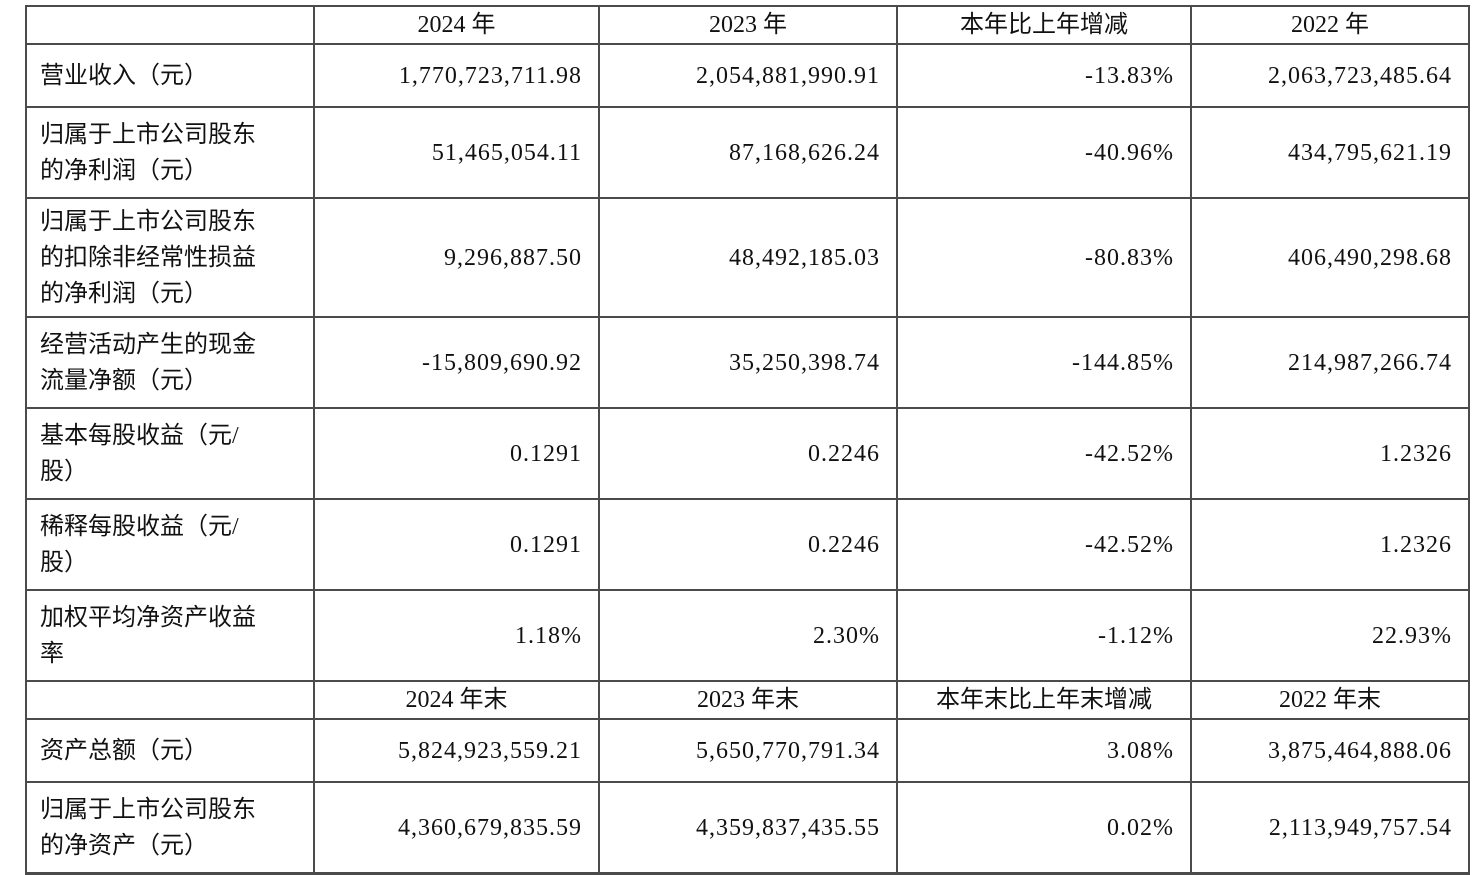  What do you see at coordinates (1044, 750) in the screenshot?
I see `value-change: 3.08%` at bounding box center [1044, 750].